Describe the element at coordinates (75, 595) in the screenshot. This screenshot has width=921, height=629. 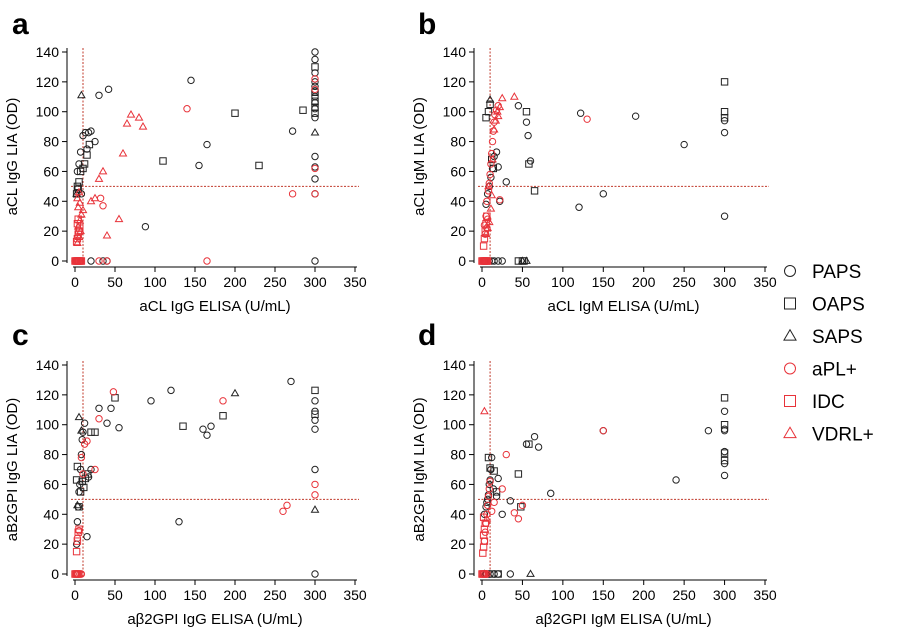
I see `x-tick-label: 0` at that location.